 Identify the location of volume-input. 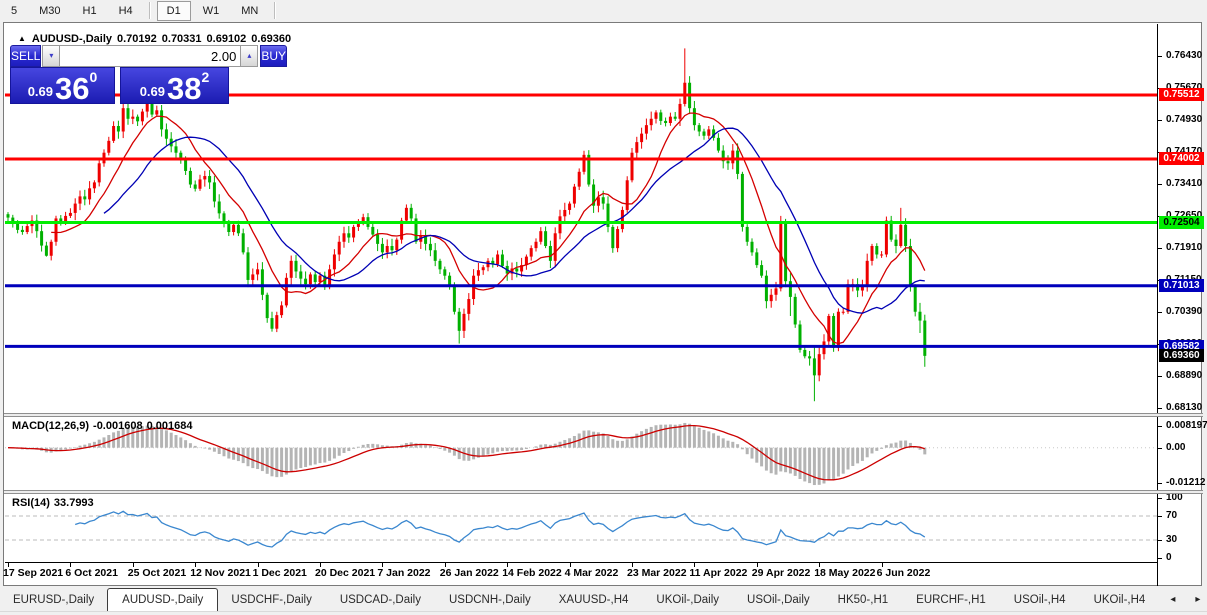
(150, 56).